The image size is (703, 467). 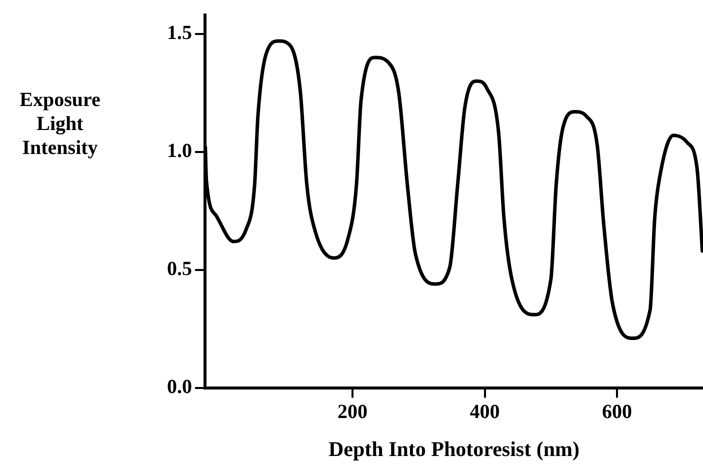 I want to click on y-axis-title: Exposure Light Intensity, so click(x=60, y=124).